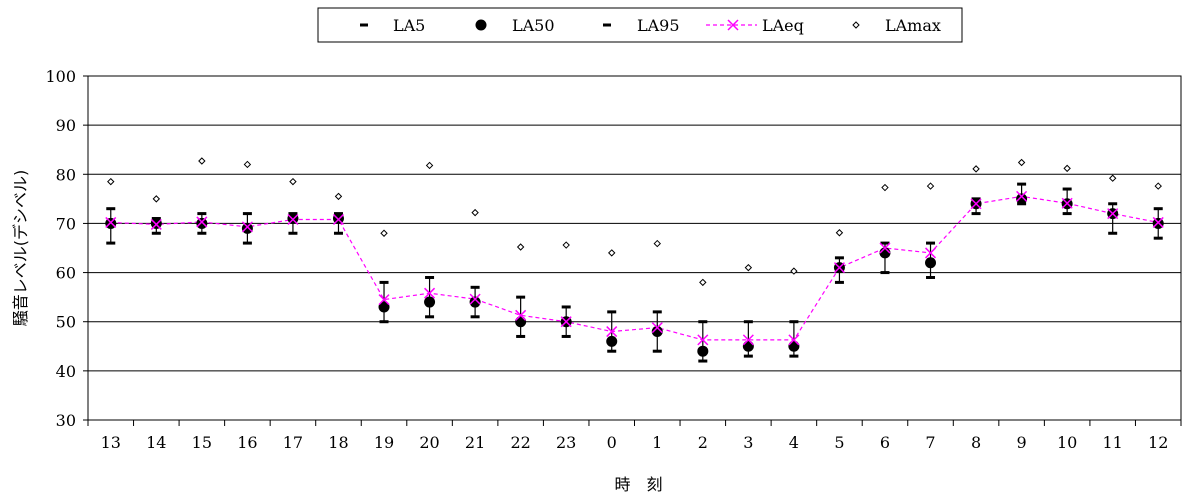  Describe the element at coordinates (1022, 442) in the screenshot. I see `x-tick-label: 9` at that location.